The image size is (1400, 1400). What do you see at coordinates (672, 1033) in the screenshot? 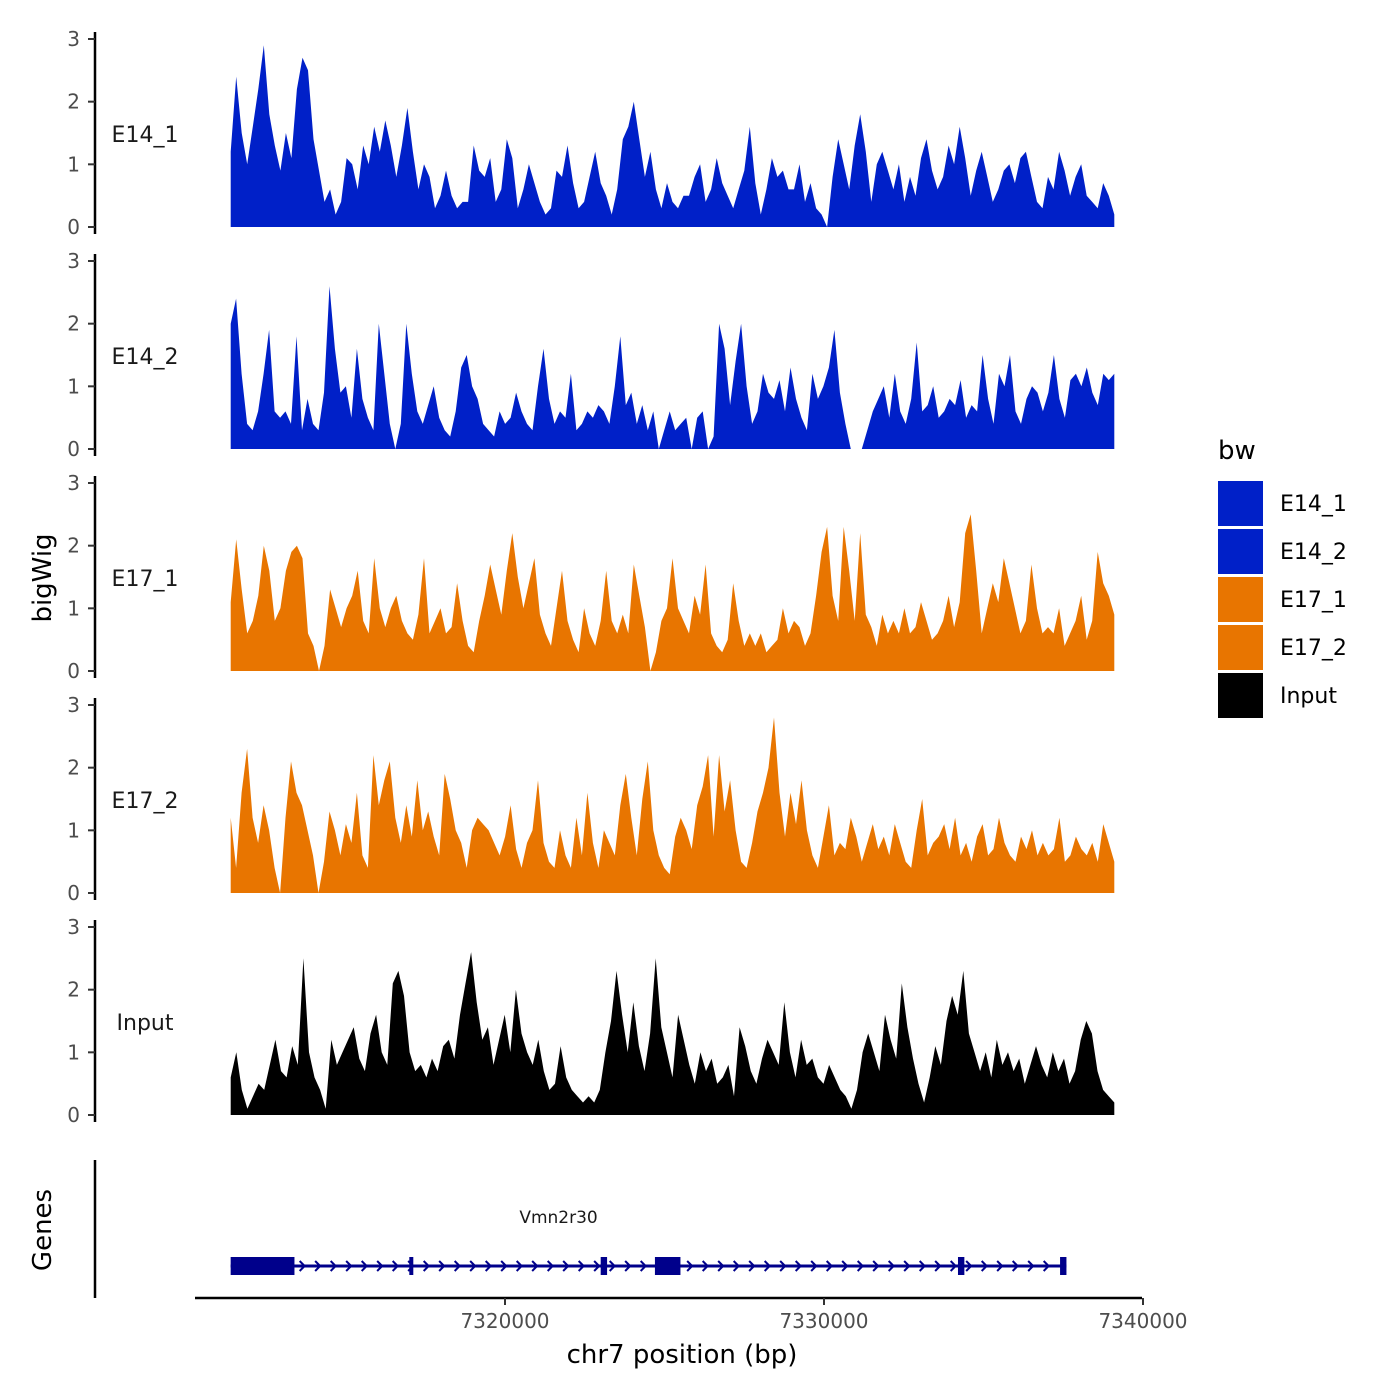
I see `signal-area-Input` at bounding box center [672, 1033].